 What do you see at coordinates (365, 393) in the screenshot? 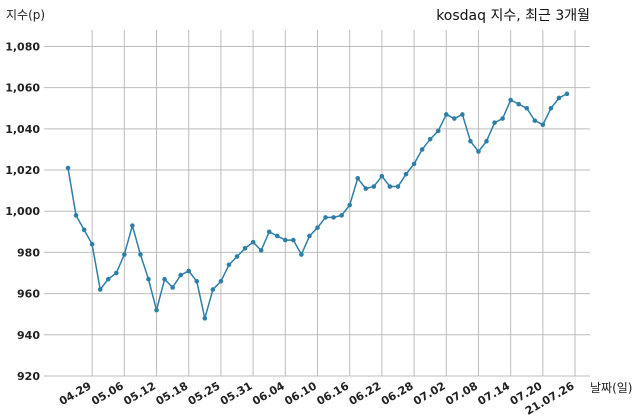
I see `x-tick-label: 06.22` at bounding box center [365, 393].